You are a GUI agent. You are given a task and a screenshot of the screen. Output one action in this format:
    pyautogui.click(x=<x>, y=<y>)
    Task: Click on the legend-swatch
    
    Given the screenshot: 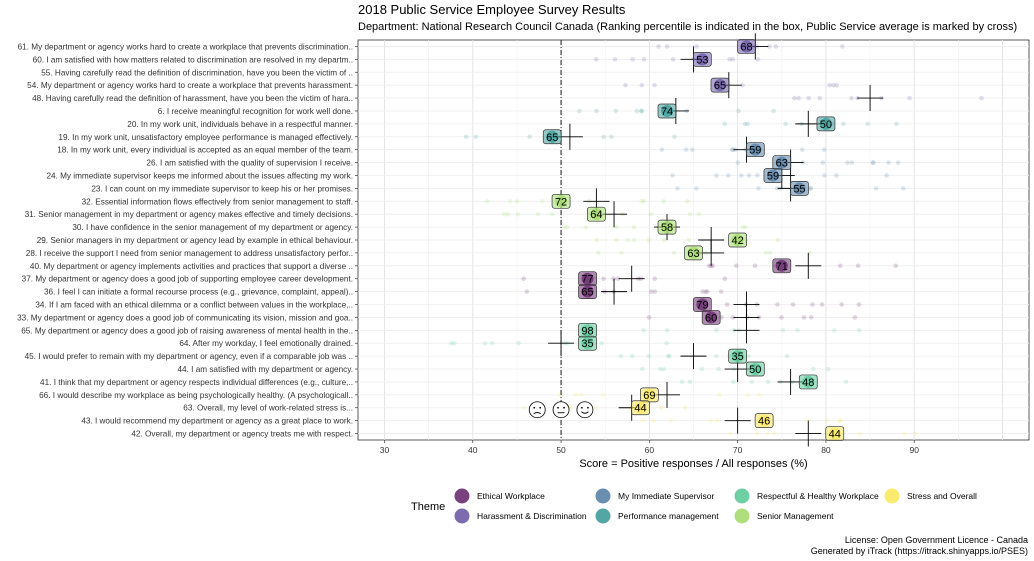 What is the action you would take?
    pyautogui.click(x=742, y=516)
    